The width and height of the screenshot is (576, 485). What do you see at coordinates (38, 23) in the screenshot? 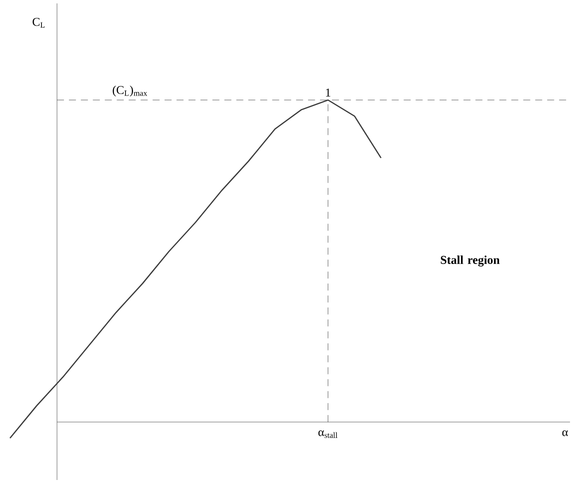
I see `text: C$_{L}$` at bounding box center [38, 23].